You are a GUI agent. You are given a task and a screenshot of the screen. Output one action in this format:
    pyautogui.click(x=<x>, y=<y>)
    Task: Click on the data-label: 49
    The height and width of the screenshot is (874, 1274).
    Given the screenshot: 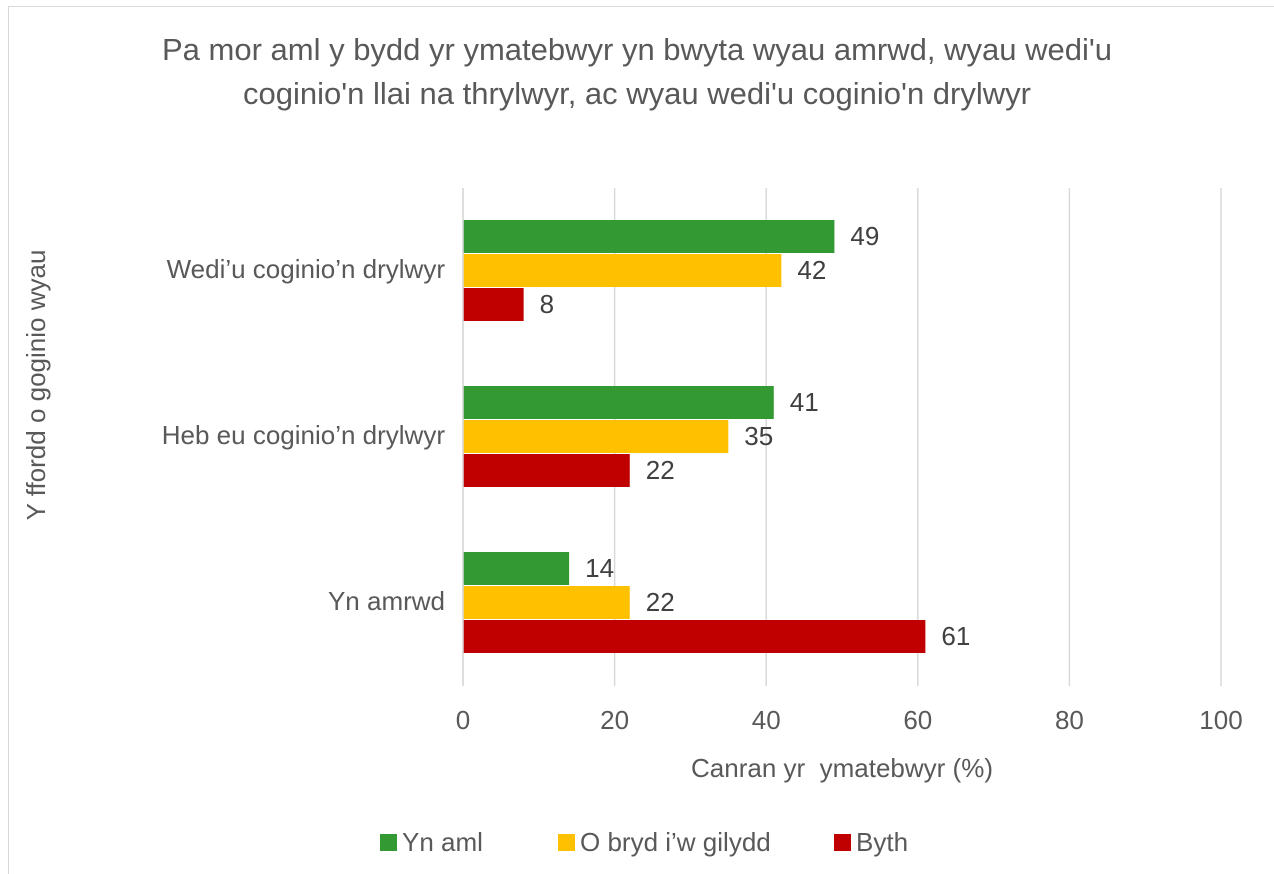 What is the action you would take?
    pyautogui.click(x=864, y=236)
    